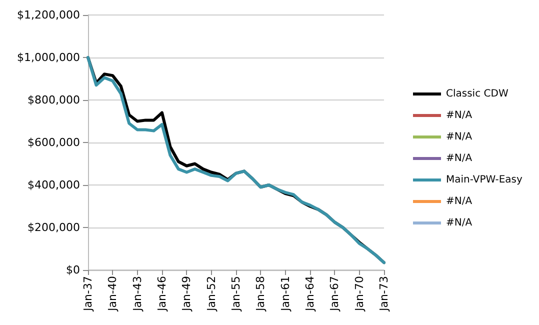 This screenshot has height=325, width=539. I want to click on x-tick-label: Jan-61, so click(285, 294).